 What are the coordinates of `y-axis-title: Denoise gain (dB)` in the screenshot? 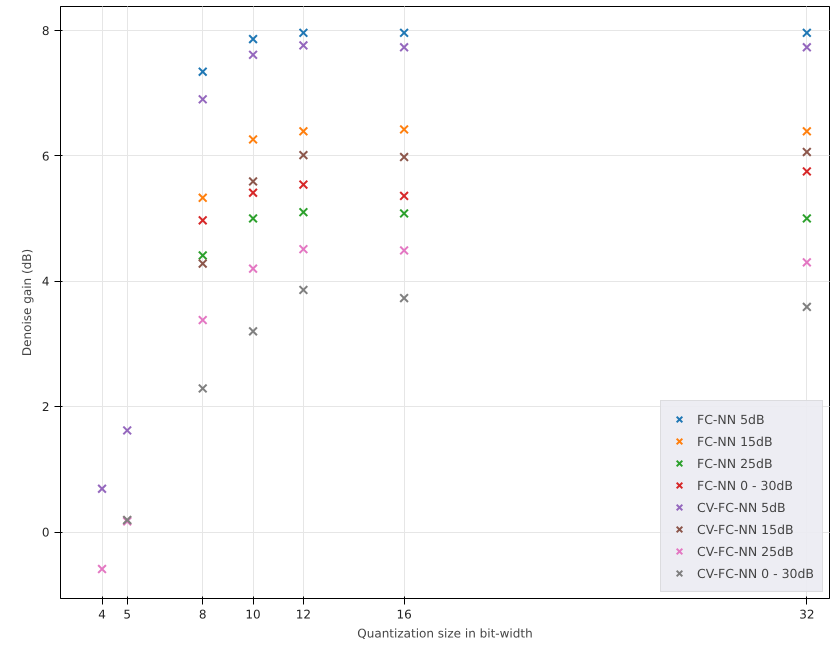 It's located at (27, 302).